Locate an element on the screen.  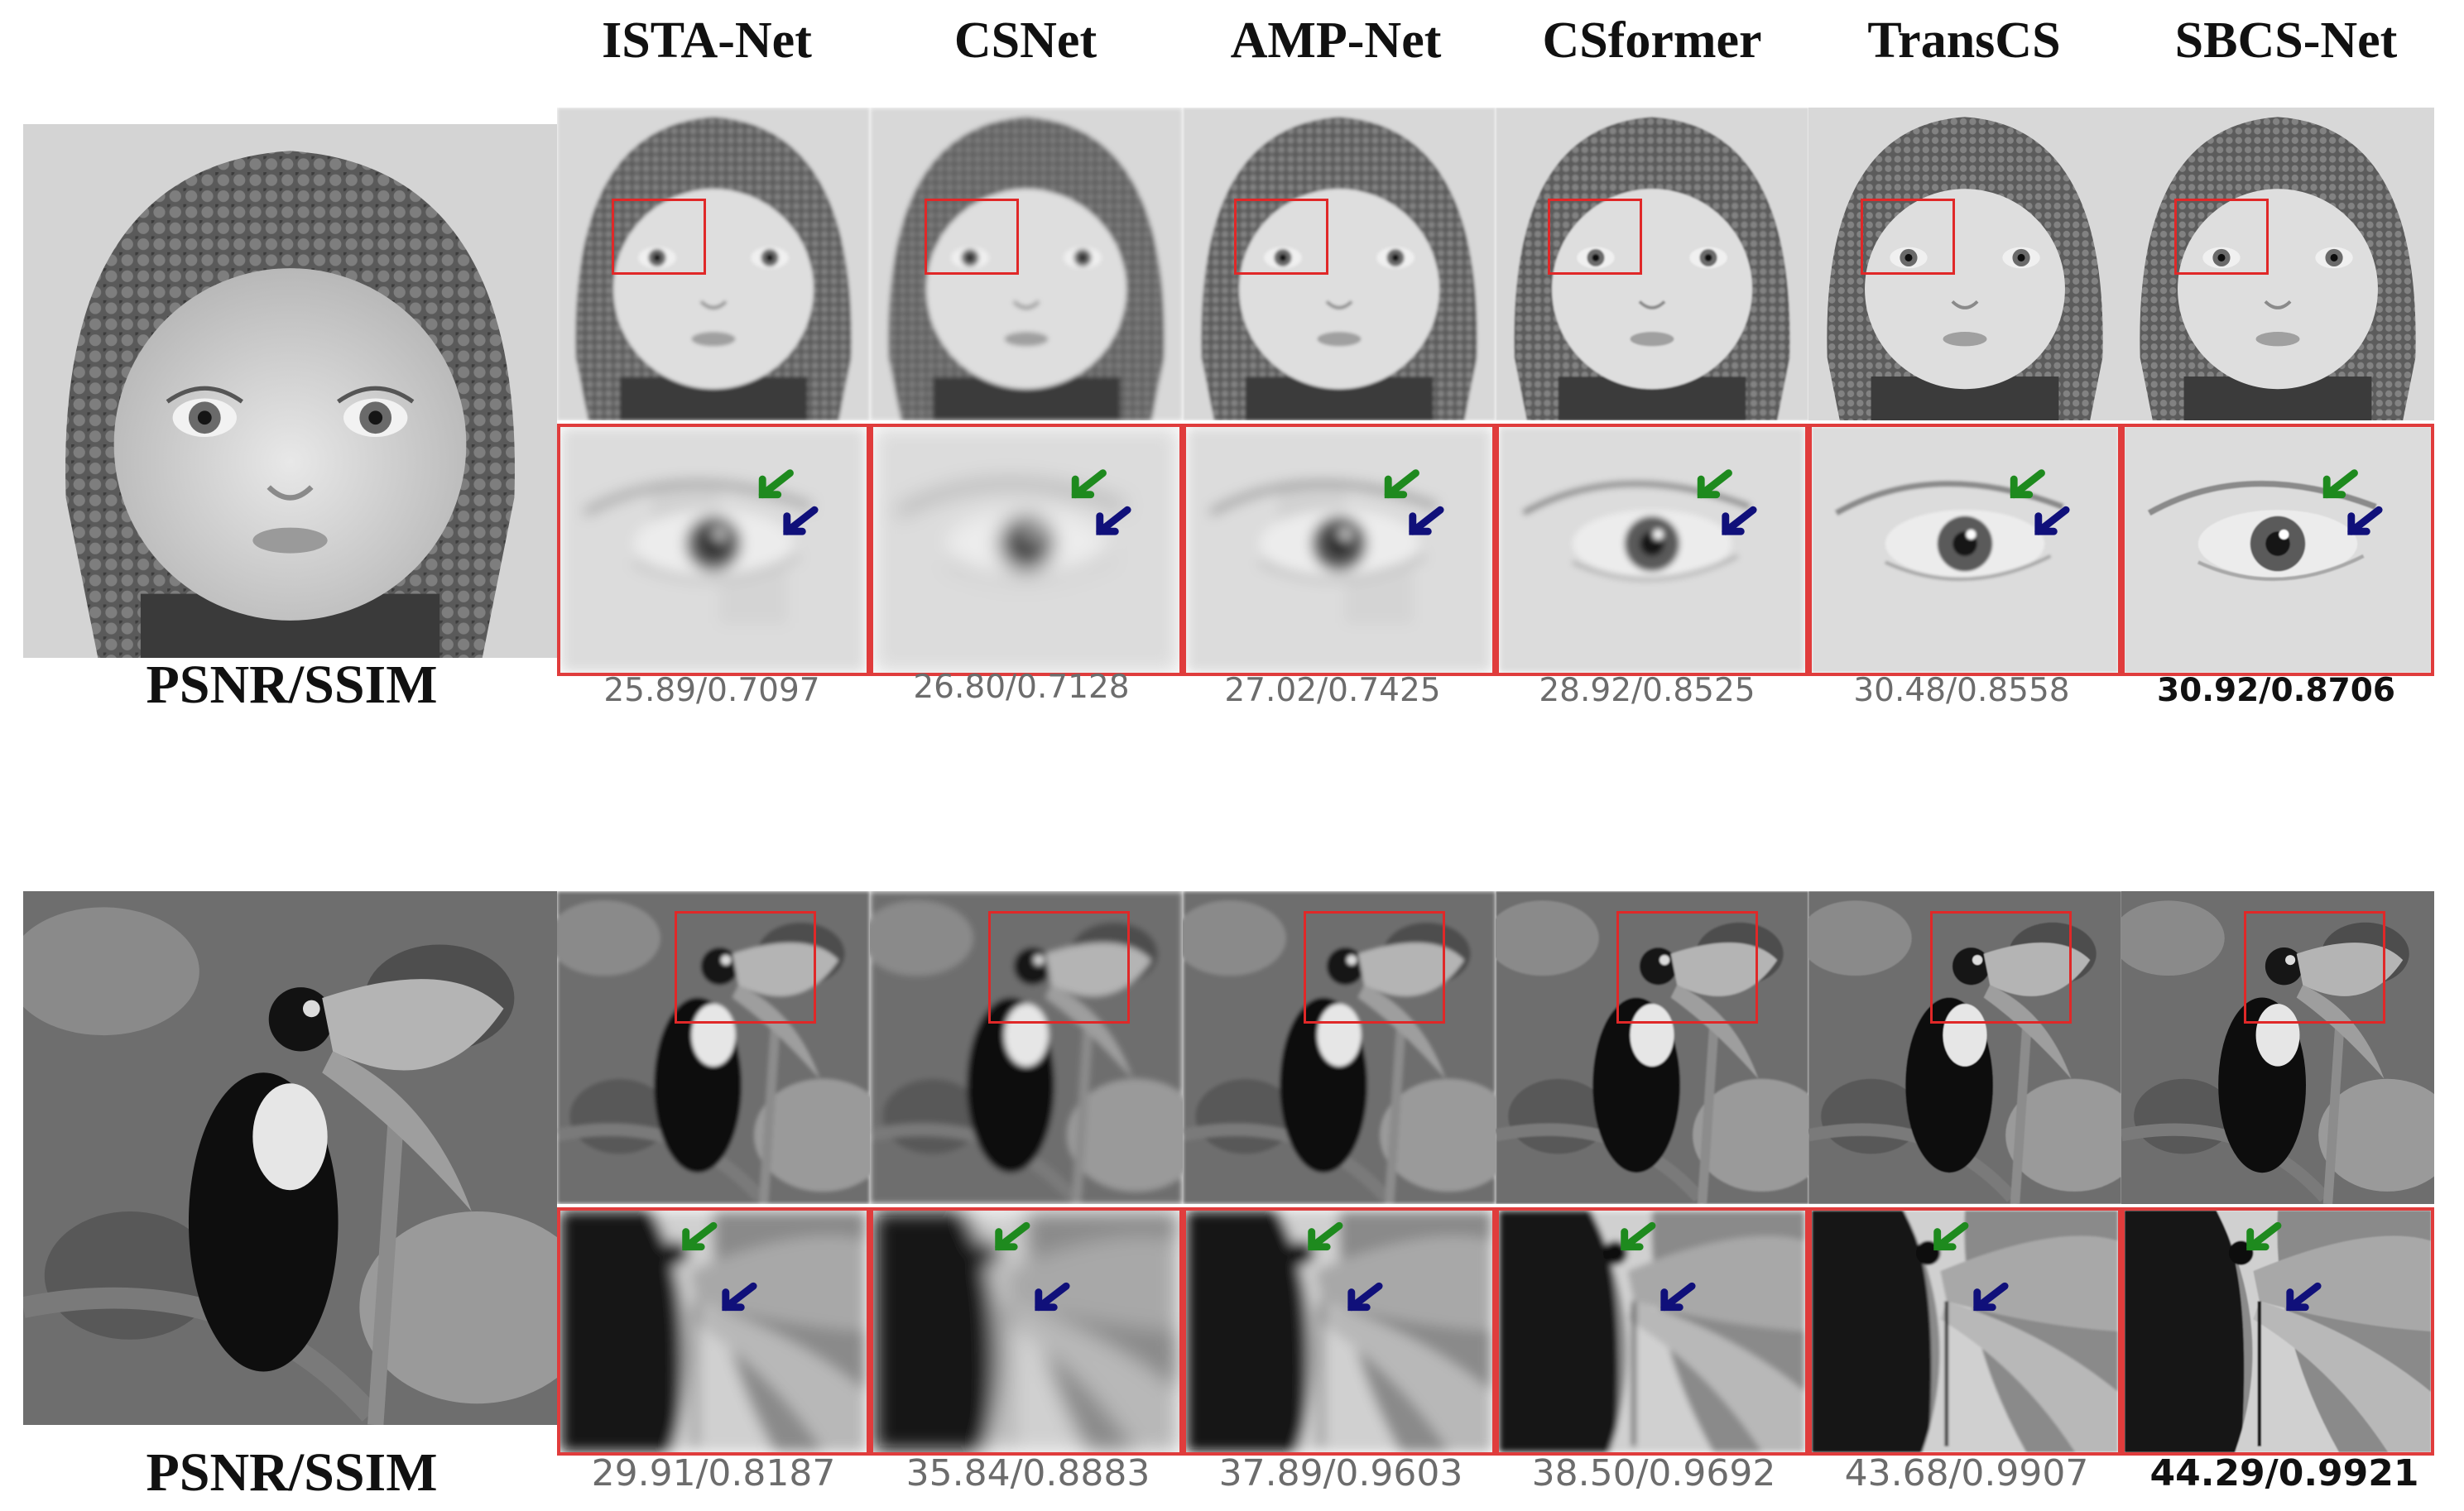
toucan-sbcs-net-full is located at coordinates (2277, 1047).